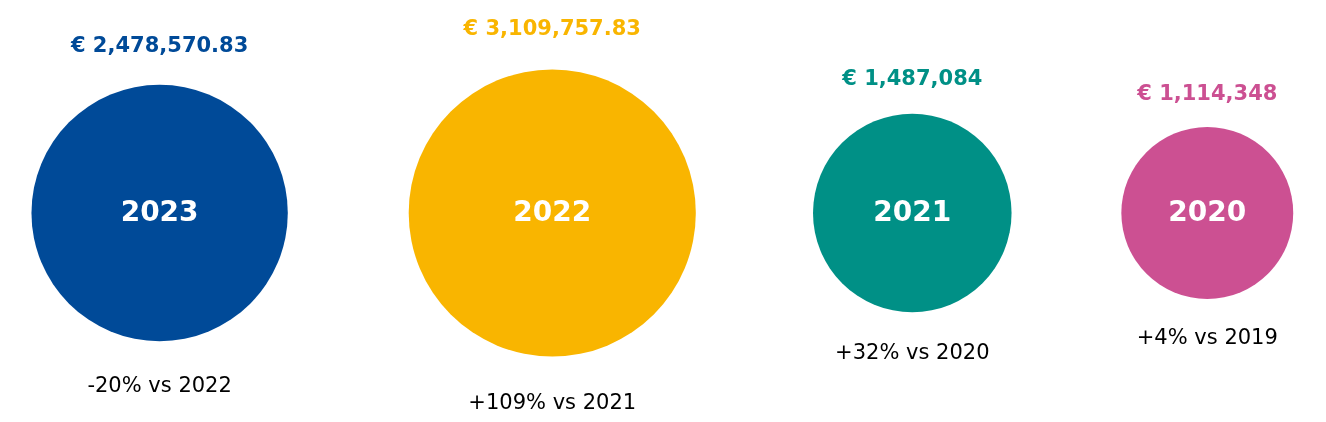  What do you see at coordinates (1207, 336) in the screenshot?
I see `text: +4% vs 2019` at bounding box center [1207, 336].